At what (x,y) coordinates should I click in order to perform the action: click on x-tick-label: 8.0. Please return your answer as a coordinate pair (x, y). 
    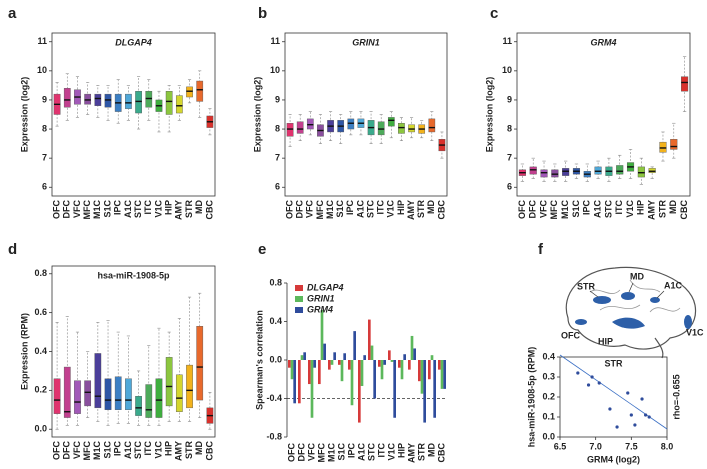
    Looking at the image, I should click on (667, 446).